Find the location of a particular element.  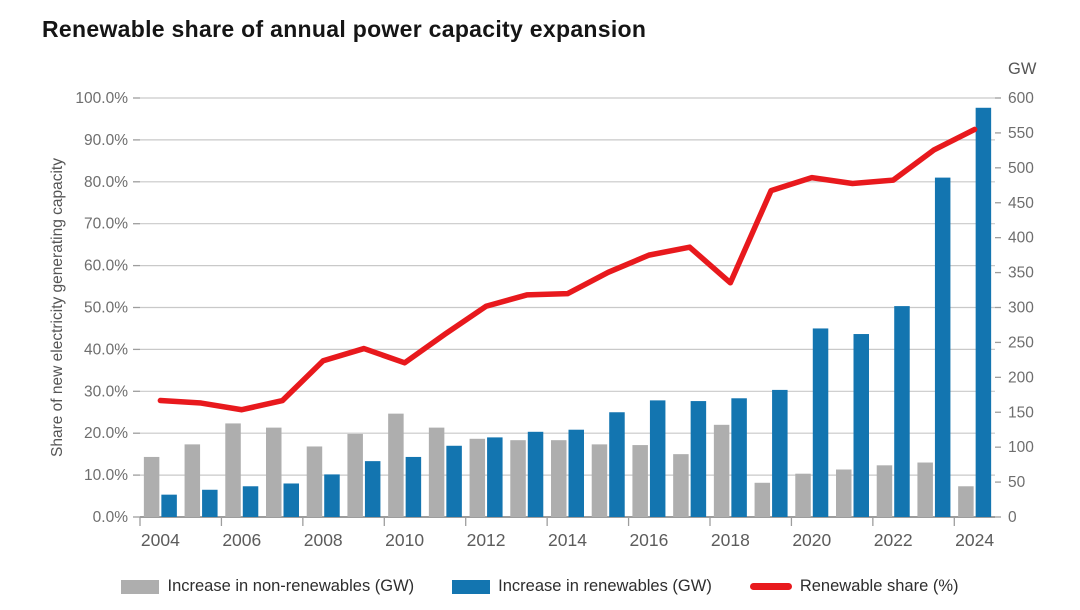

right-axis-tick-label: 500 is located at coordinates (1021, 168).